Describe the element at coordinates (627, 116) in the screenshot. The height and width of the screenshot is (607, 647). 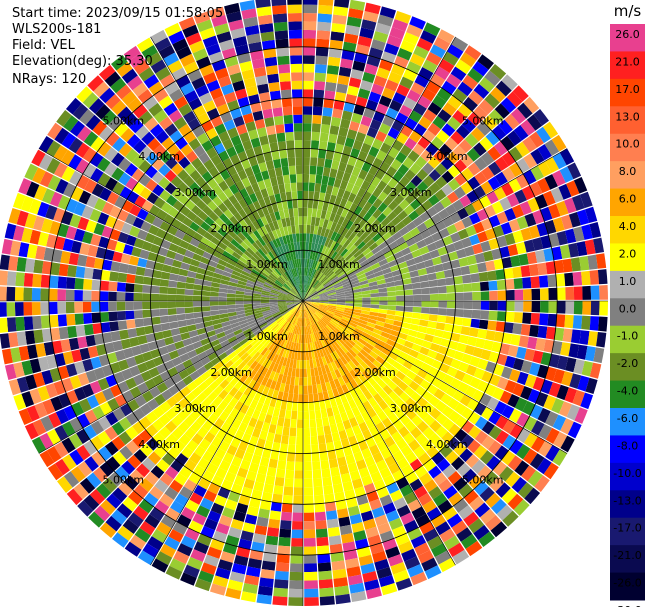
I see `colorbar-tick-label: 13.0` at that location.